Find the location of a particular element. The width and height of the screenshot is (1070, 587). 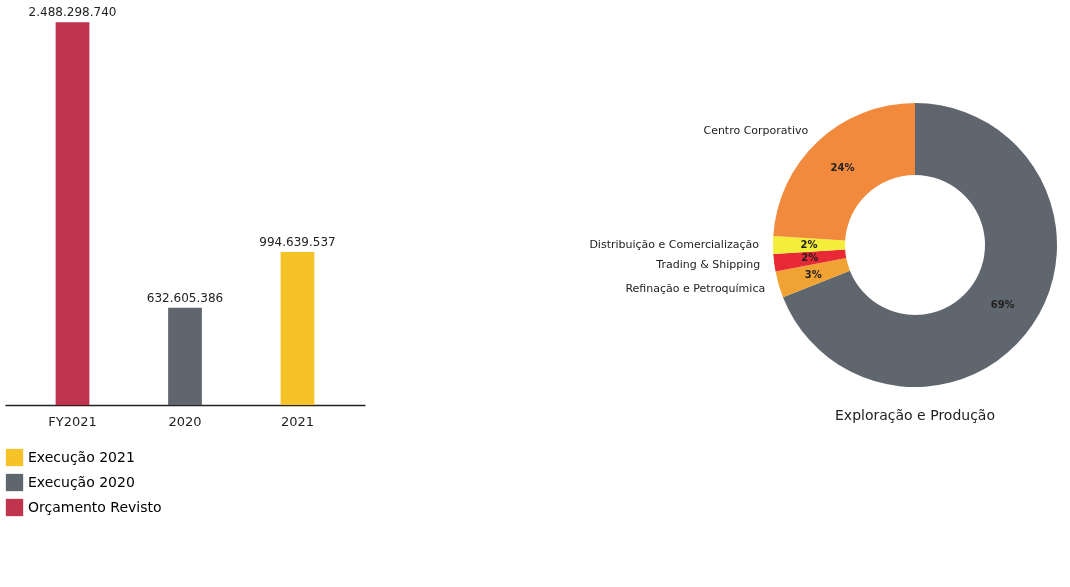

slice-label: Trading & Shipping is located at coordinates (708, 264).